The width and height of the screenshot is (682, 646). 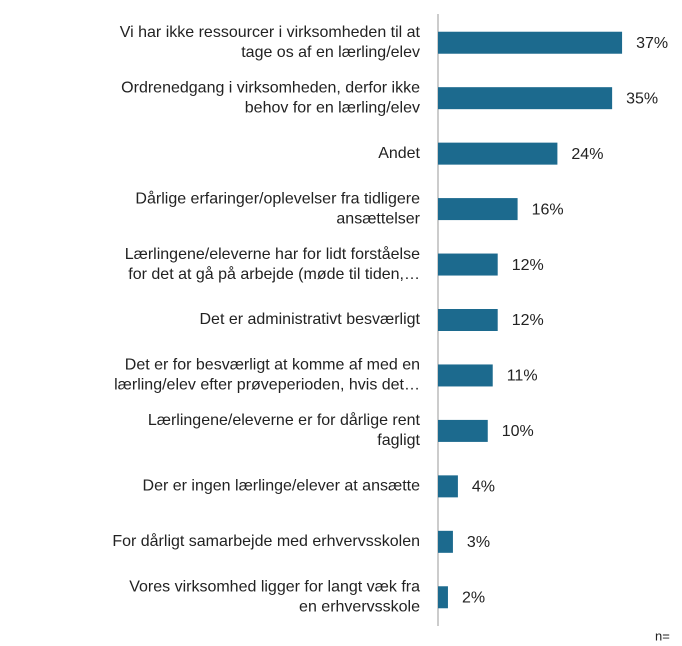 What do you see at coordinates (378, 218) in the screenshot?
I see `category-label: ansættelser` at bounding box center [378, 218].